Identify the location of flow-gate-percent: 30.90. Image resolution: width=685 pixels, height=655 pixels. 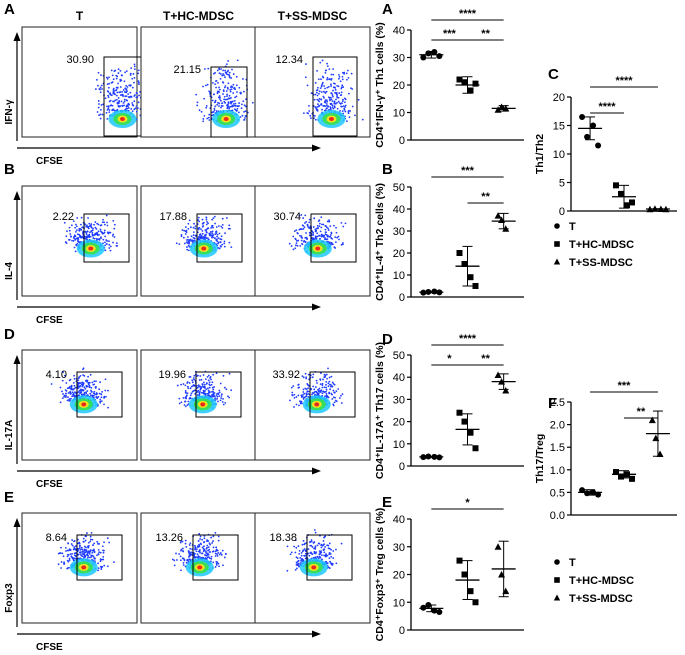
(80, 60).